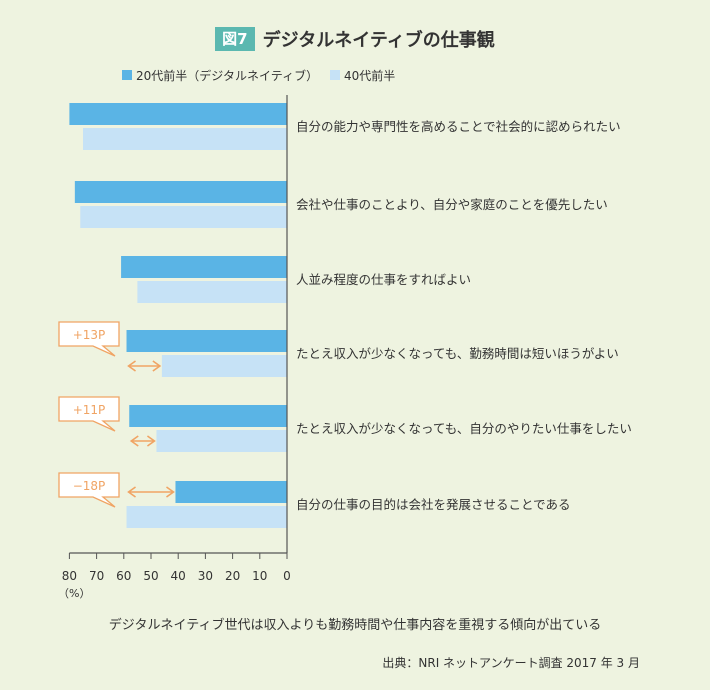 This screenshot has width=710, height=690. What do you see at coordinates (204, 267) in the screenshot?
I see `bar-s0-c2` at bounding box center [204, 267].